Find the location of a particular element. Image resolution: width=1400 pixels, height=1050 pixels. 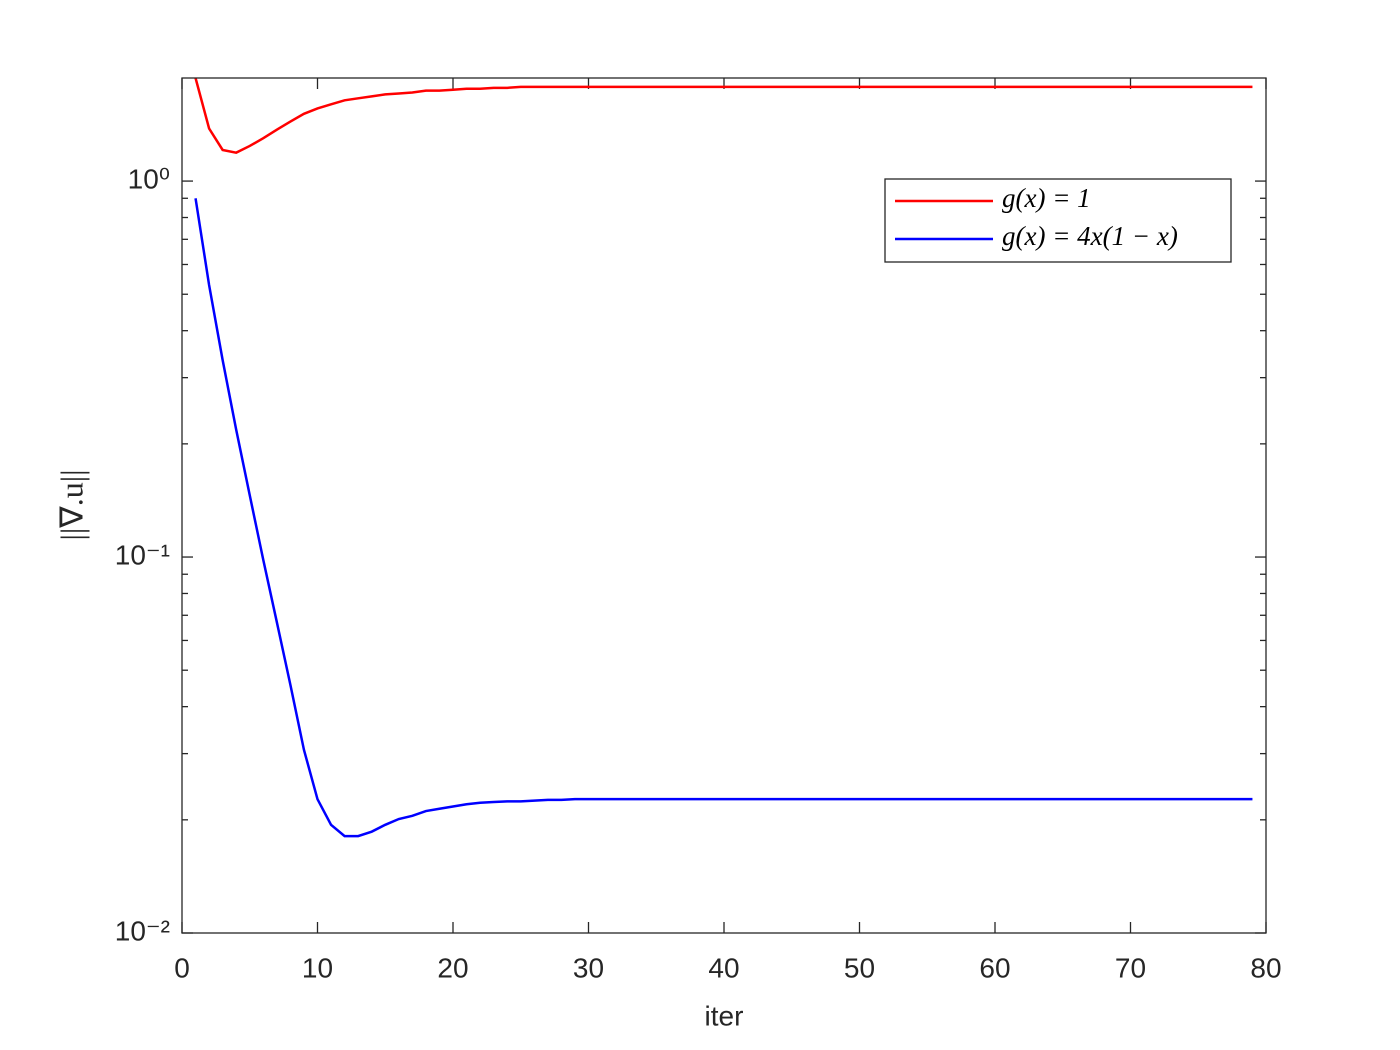

x-tick-label: 70 is located at coordinates (1130, 967).